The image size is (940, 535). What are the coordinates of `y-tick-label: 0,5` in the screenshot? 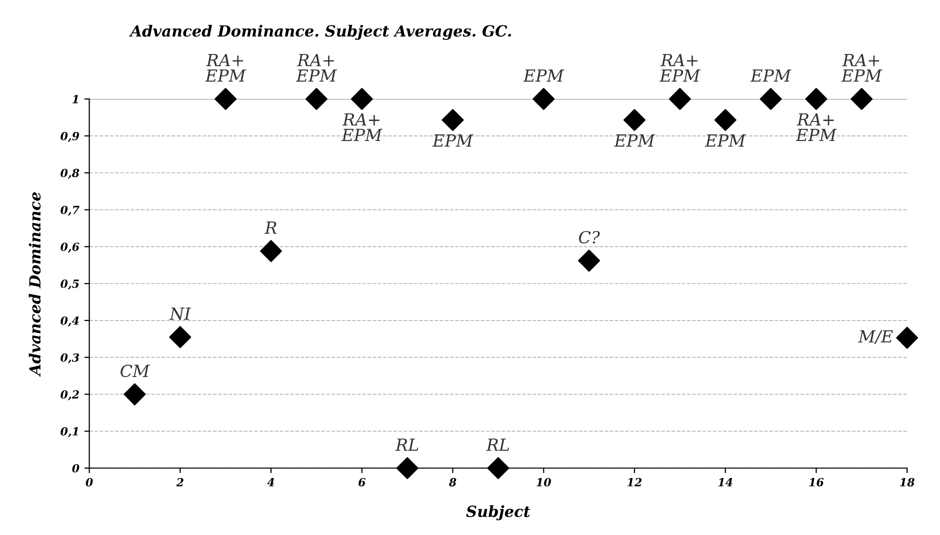 It's located at (69, 285).